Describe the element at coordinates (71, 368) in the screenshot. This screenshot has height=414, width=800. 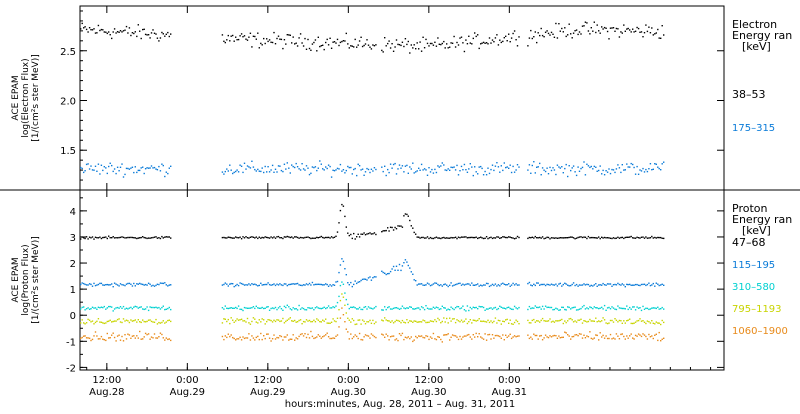
I see `y-tick-label: -2` at that location.